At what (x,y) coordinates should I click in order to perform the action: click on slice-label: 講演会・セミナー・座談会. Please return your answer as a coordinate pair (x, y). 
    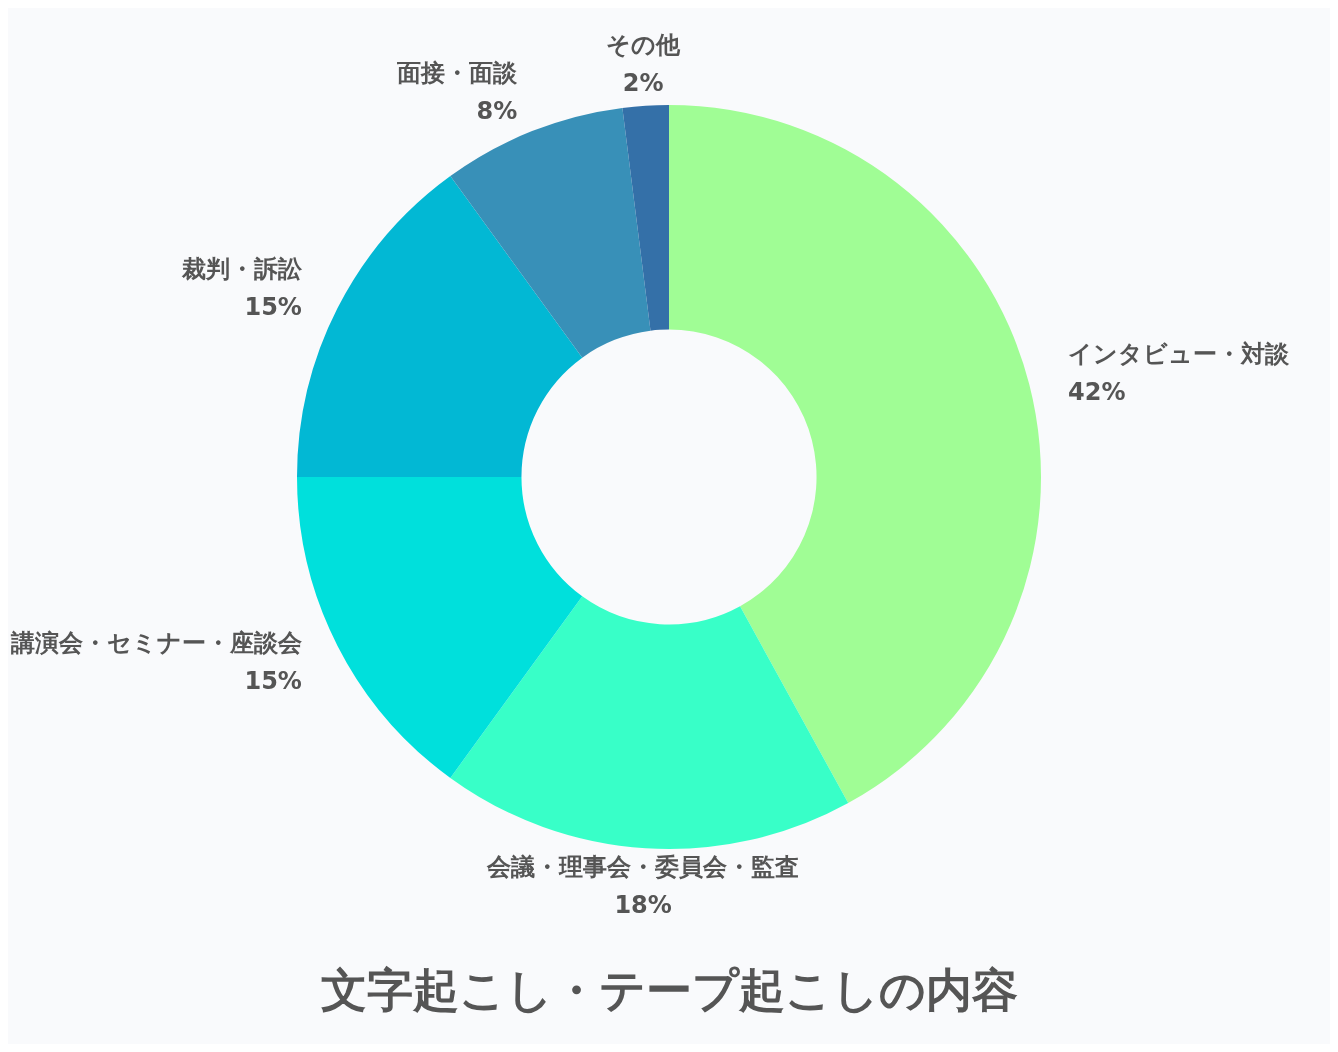
    Looking at the image, I should click on (155, 643).